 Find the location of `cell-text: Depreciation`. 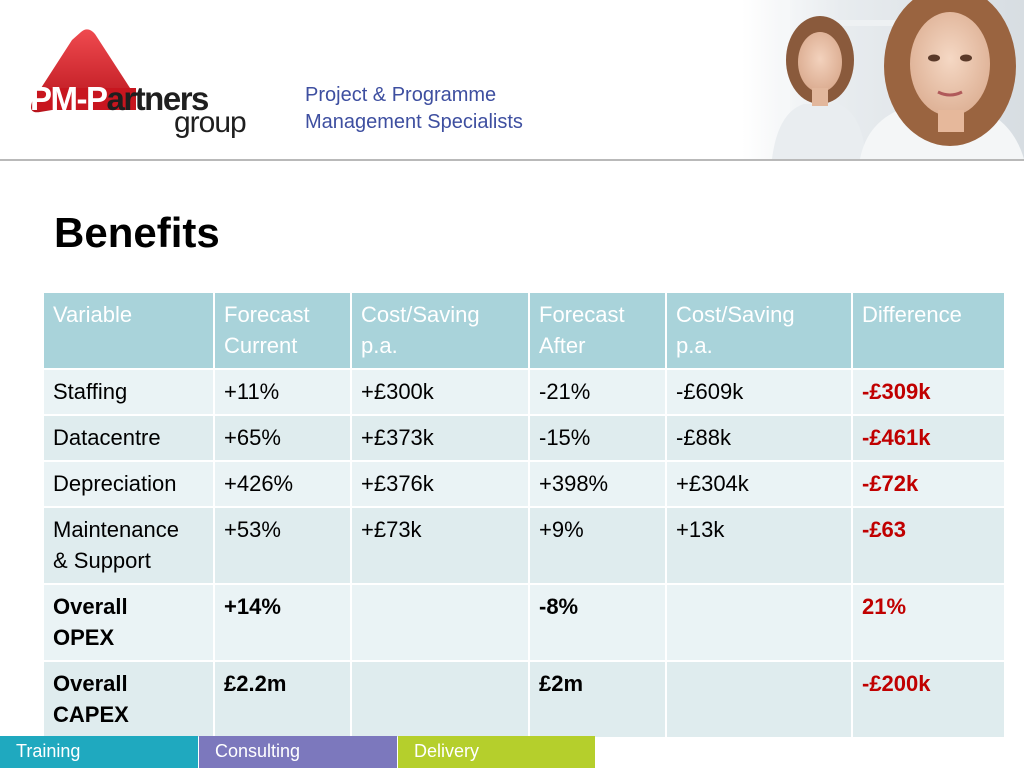

cell-text: Depreciation is located at coordinates (115, 483).